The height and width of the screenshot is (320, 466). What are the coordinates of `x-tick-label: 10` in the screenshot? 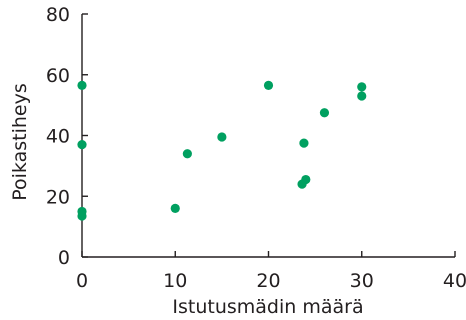 It's located at (175, 281).